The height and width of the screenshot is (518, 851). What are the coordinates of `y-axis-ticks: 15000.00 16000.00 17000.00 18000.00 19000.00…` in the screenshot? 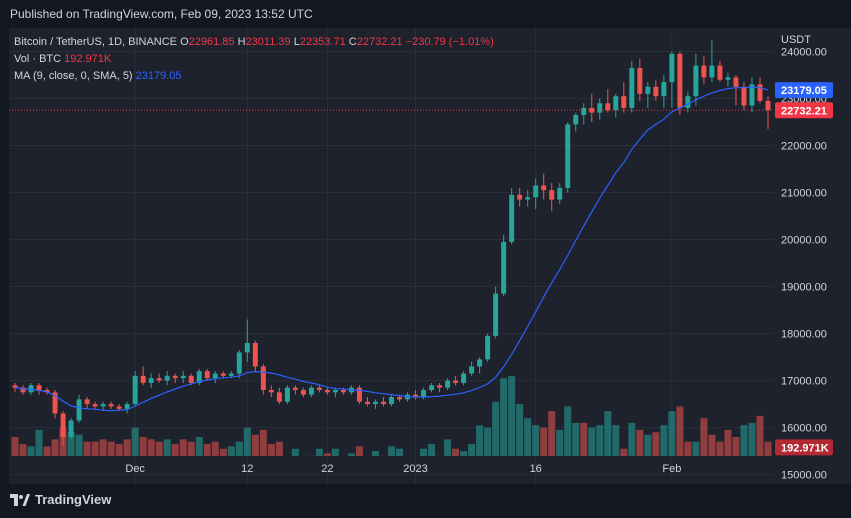 It's located at (804, 264).